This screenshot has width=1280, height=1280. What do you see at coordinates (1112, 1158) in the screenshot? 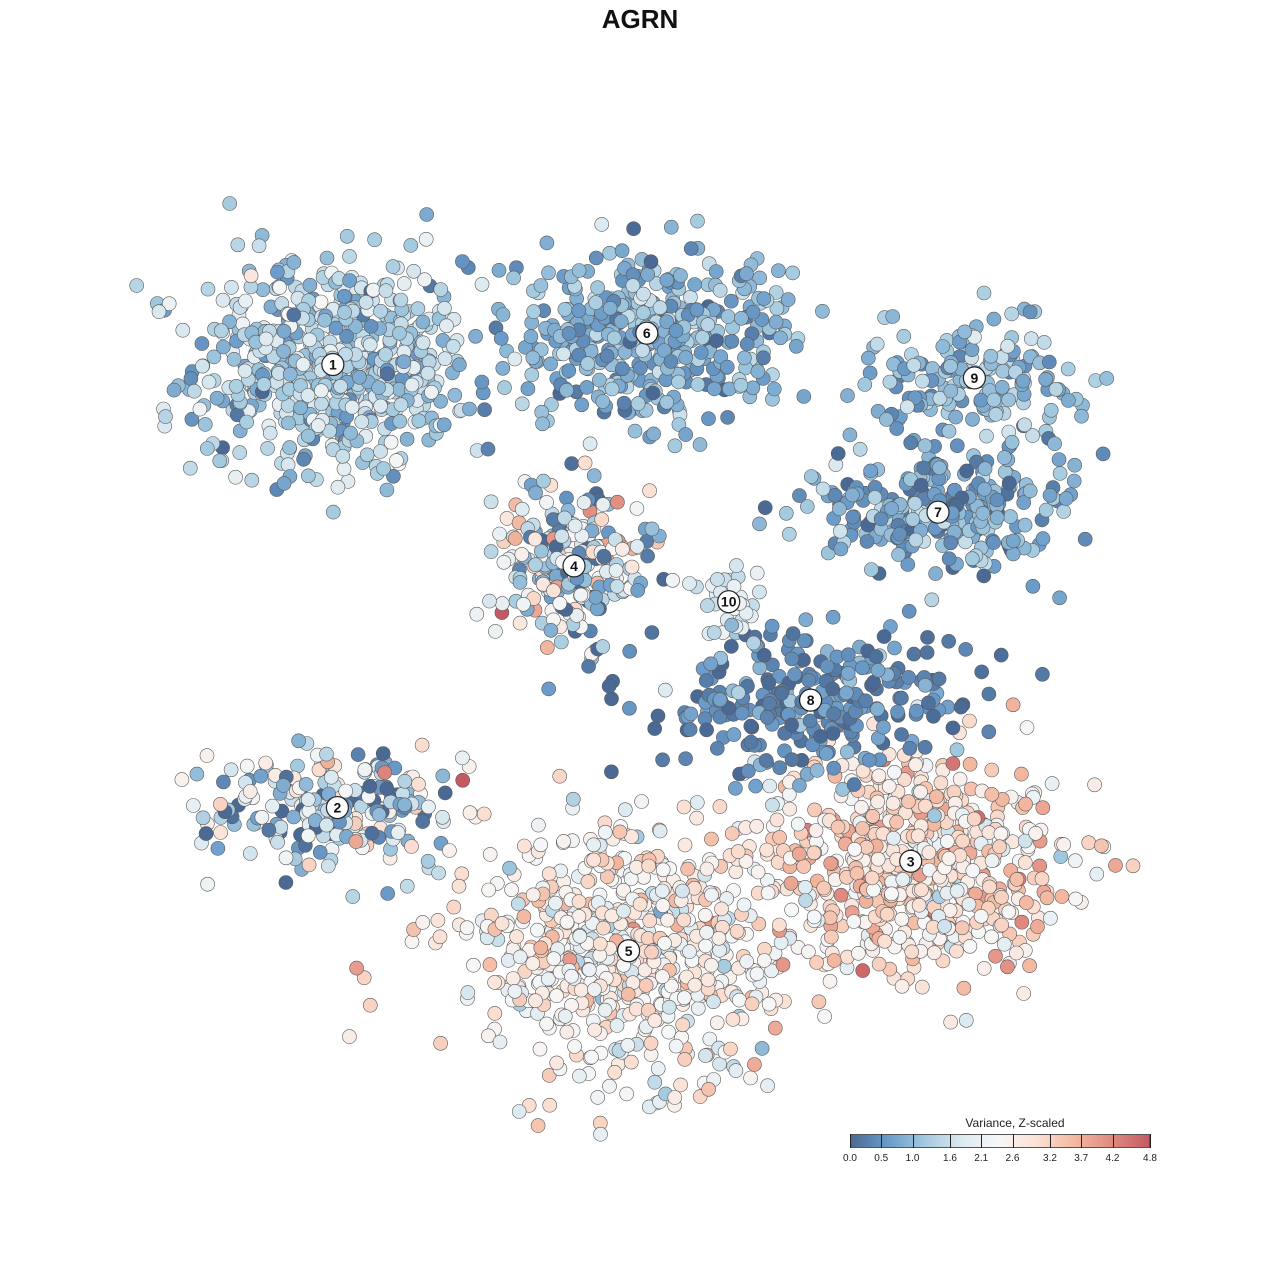
I see `legend-tick-label: 4.2` at bounding box center [1112, 1158].